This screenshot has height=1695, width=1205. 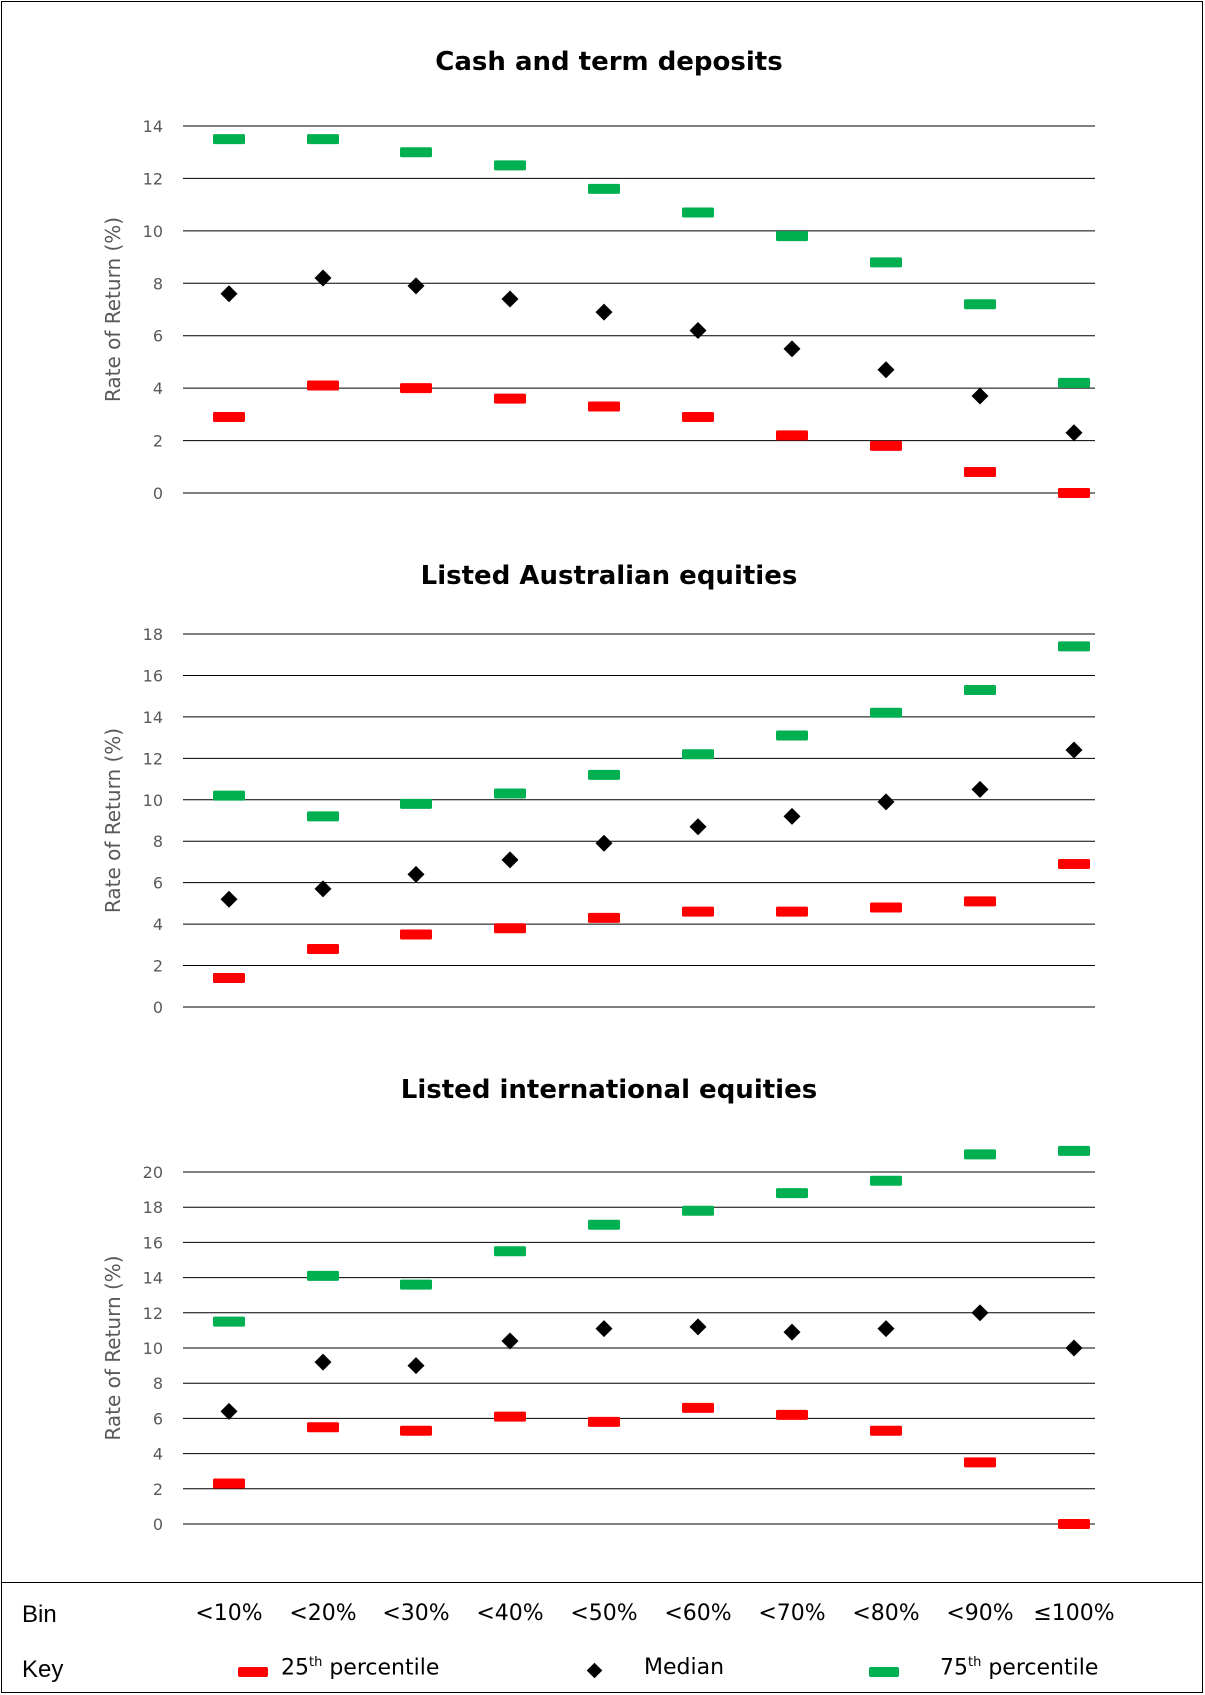 I want to click on y-tick-label: 18, so click(x=153, y=634).